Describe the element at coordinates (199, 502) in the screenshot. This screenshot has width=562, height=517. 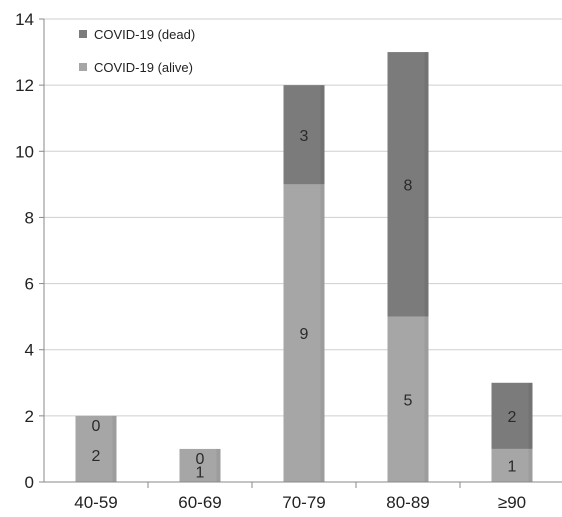
I see `x-tick-label: 60-69` at that location.